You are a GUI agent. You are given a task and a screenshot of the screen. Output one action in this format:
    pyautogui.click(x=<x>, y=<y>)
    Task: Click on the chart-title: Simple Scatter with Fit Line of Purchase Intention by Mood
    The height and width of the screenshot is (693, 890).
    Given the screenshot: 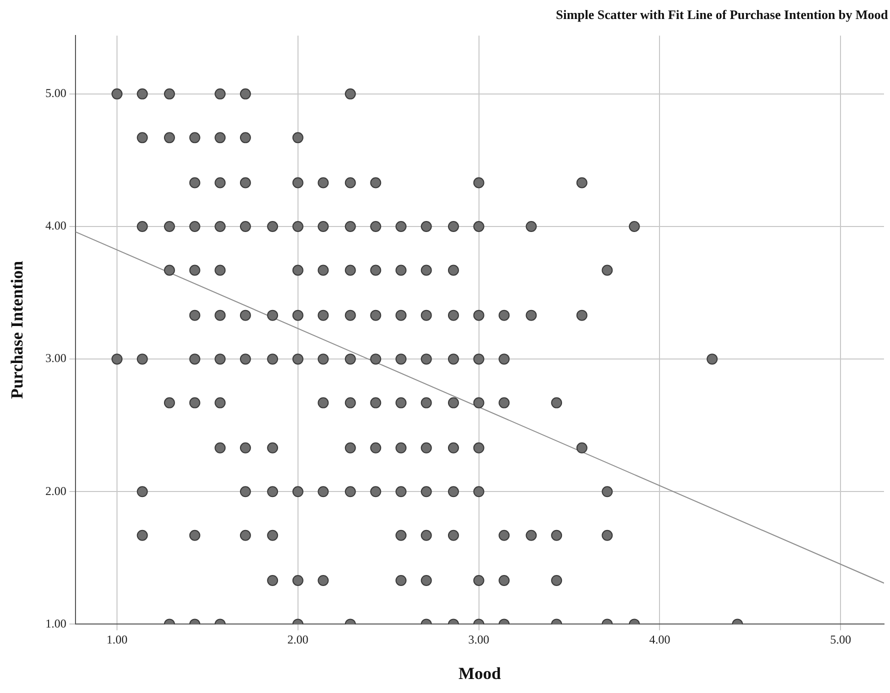 What is the action you would take?
    pyautogui.click(x=722, y=14)
    